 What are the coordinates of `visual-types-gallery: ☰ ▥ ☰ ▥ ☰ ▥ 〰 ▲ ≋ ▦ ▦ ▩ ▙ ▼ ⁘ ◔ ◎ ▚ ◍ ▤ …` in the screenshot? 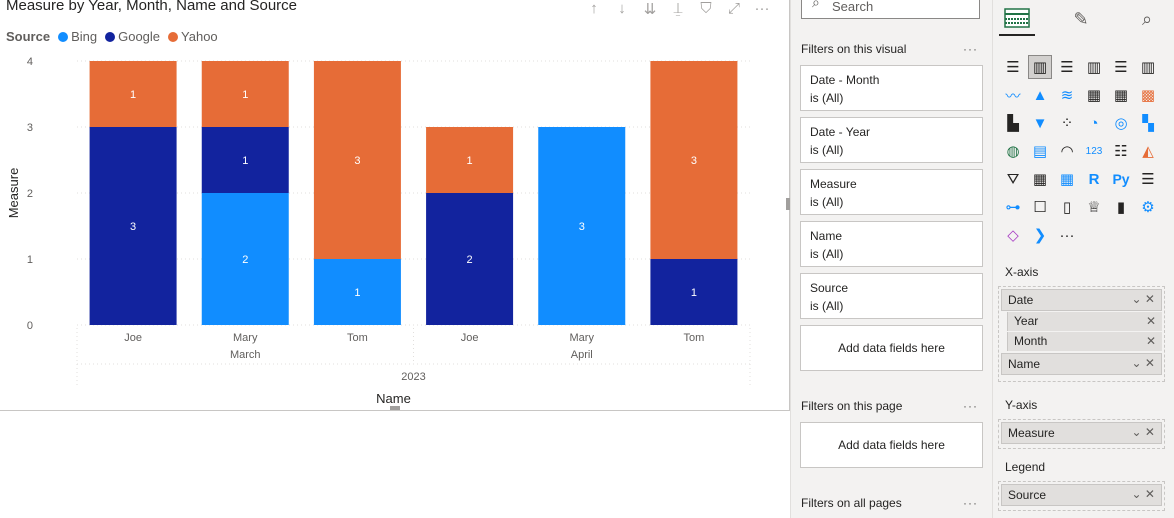 It's located at (1082, 153).